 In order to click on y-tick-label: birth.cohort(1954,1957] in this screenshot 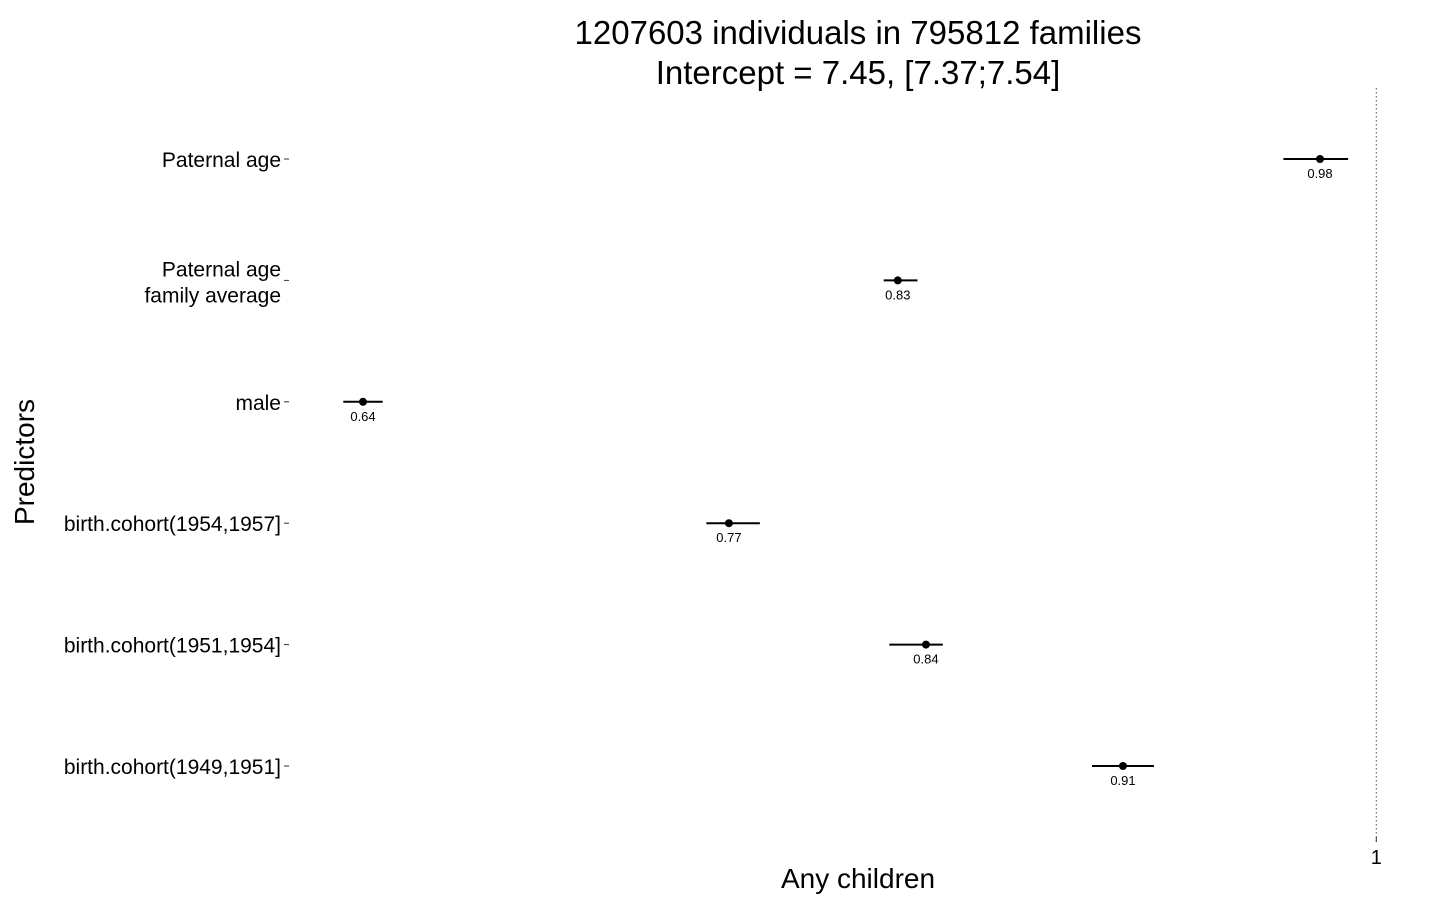, I will do `click(172, 524)`.